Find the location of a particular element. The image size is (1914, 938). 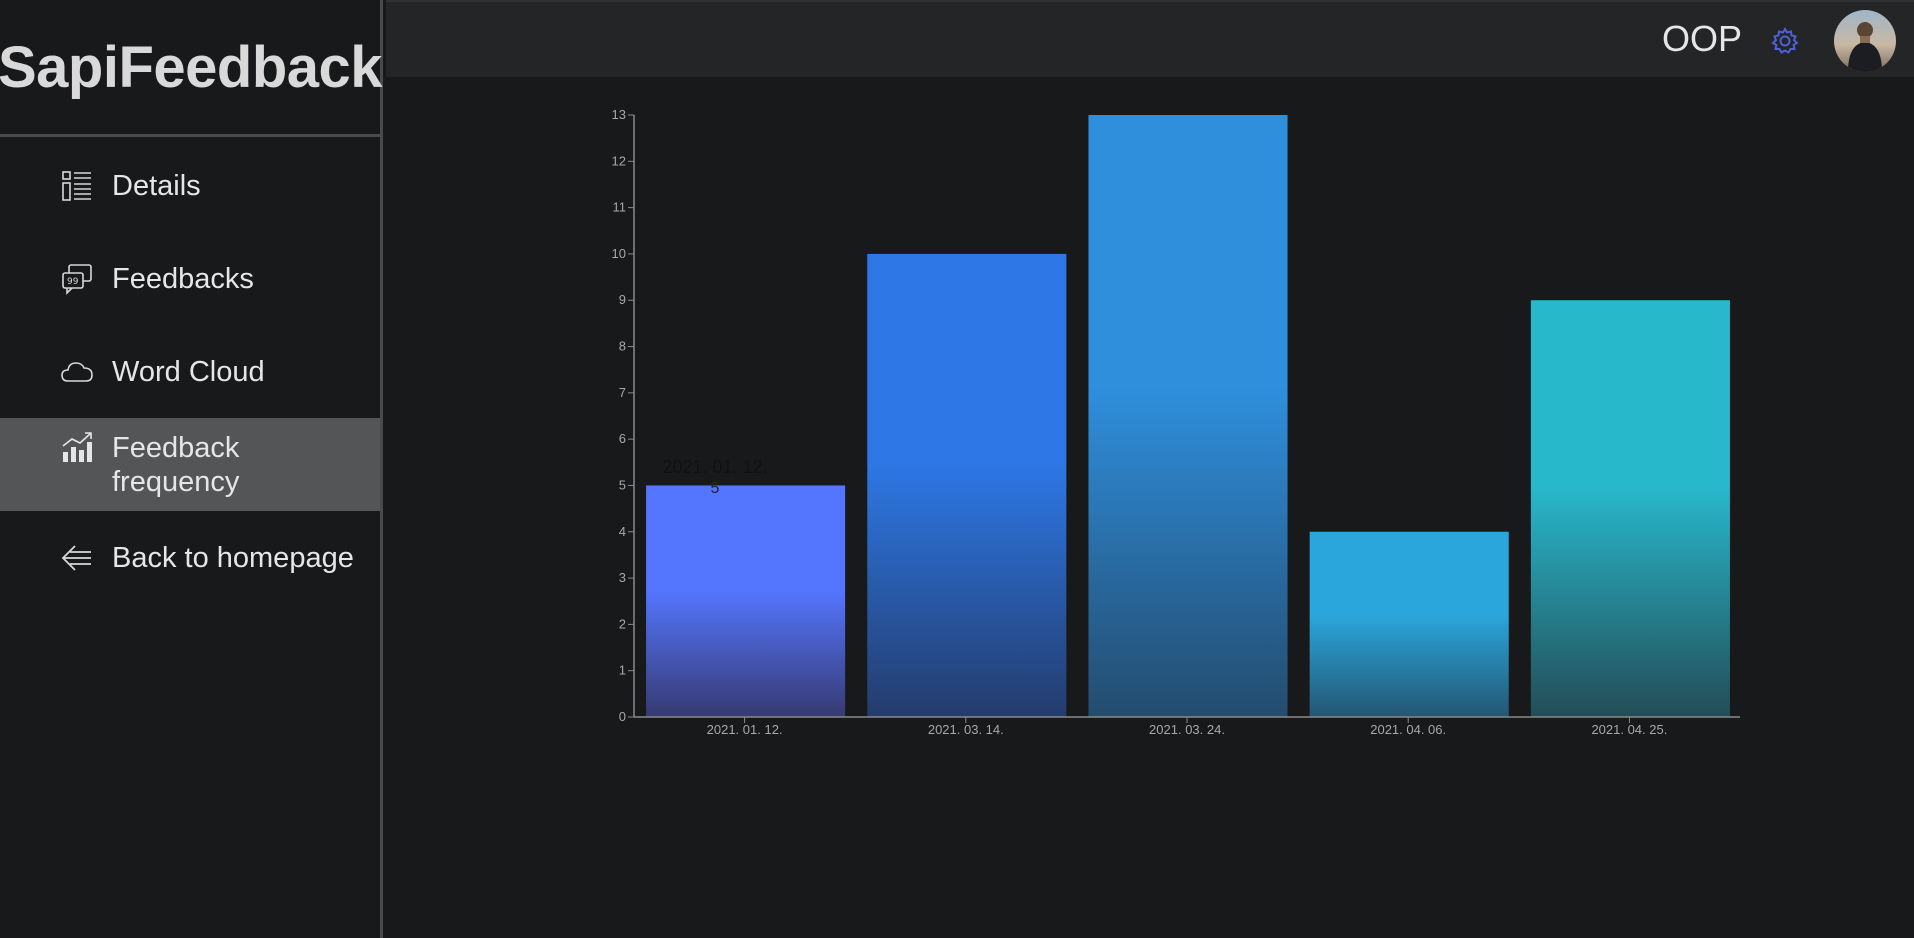

sidebar-item-back-to-homepage: Back to homepage is located at coordinates (190, 557).